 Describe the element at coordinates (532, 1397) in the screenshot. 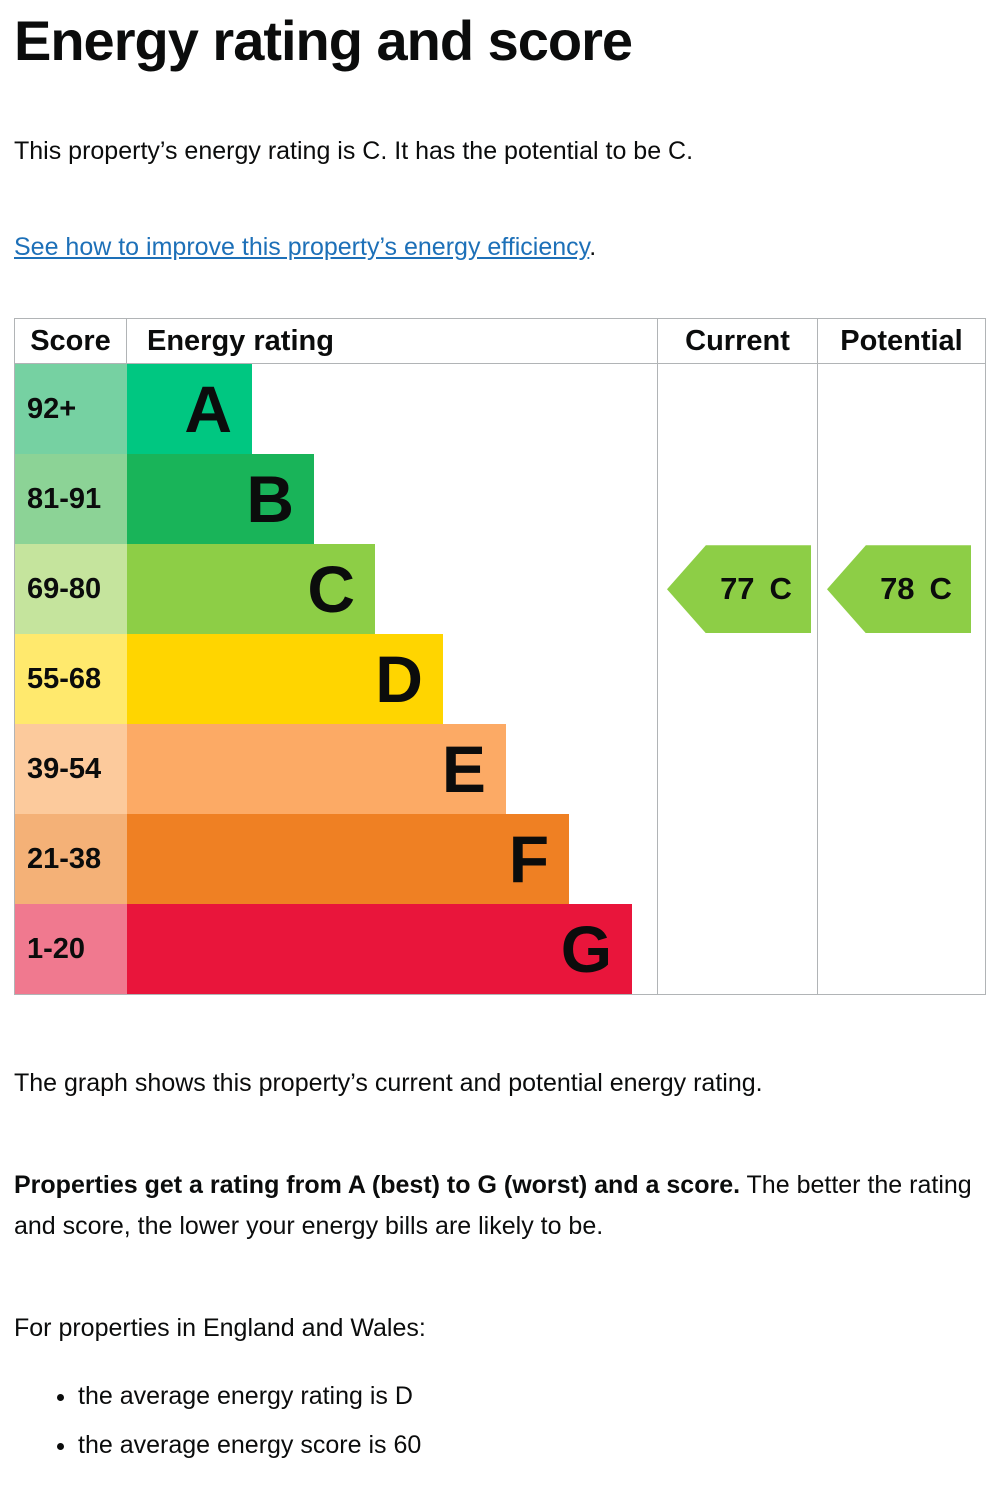

I see `list-item-average-rating: the average energy rating is D` at that location.